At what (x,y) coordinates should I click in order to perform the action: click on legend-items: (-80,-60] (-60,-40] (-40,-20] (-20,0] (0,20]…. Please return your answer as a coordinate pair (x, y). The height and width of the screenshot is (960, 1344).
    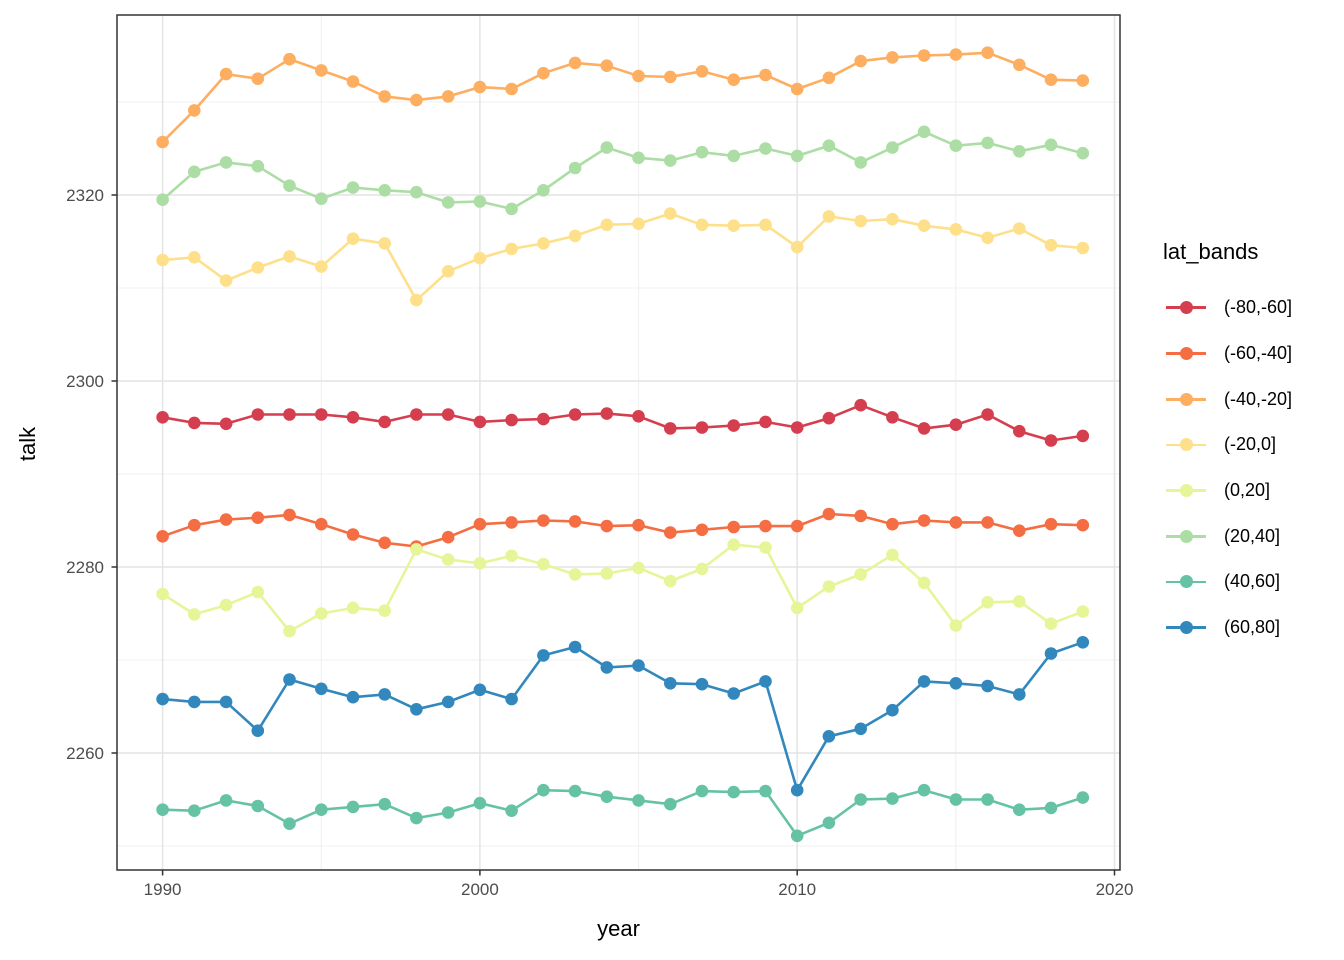
    Looking at the image, I should click on (1251, 468).